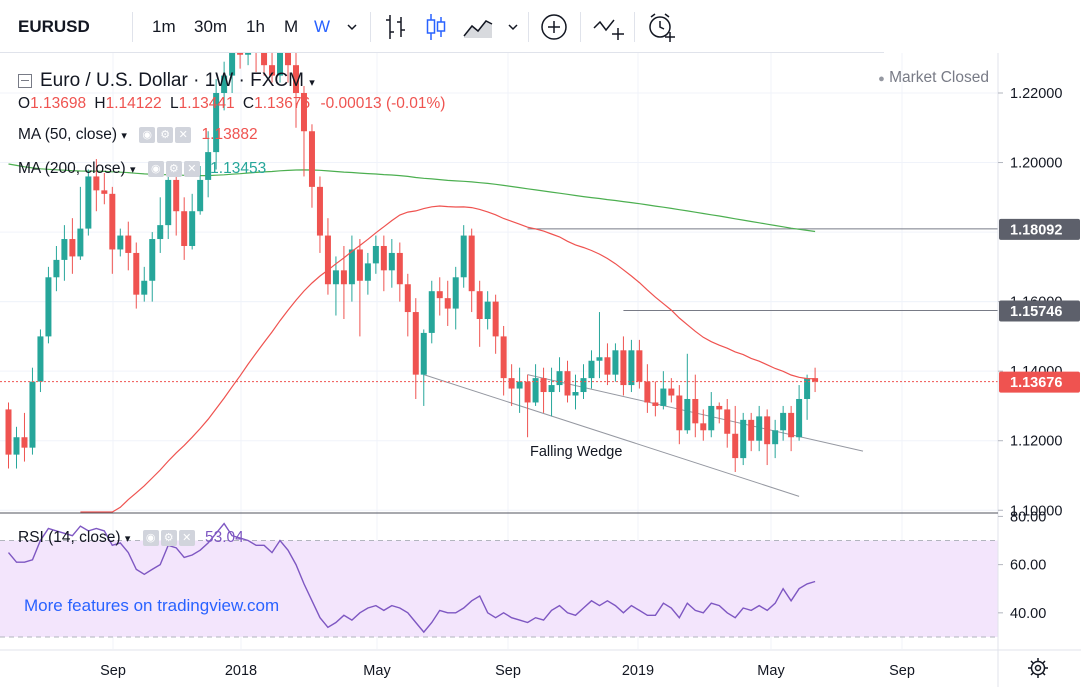 The width and height of the screenshot is (1081, 687). I want to click on time-tick-label: May, so click(771, 671).